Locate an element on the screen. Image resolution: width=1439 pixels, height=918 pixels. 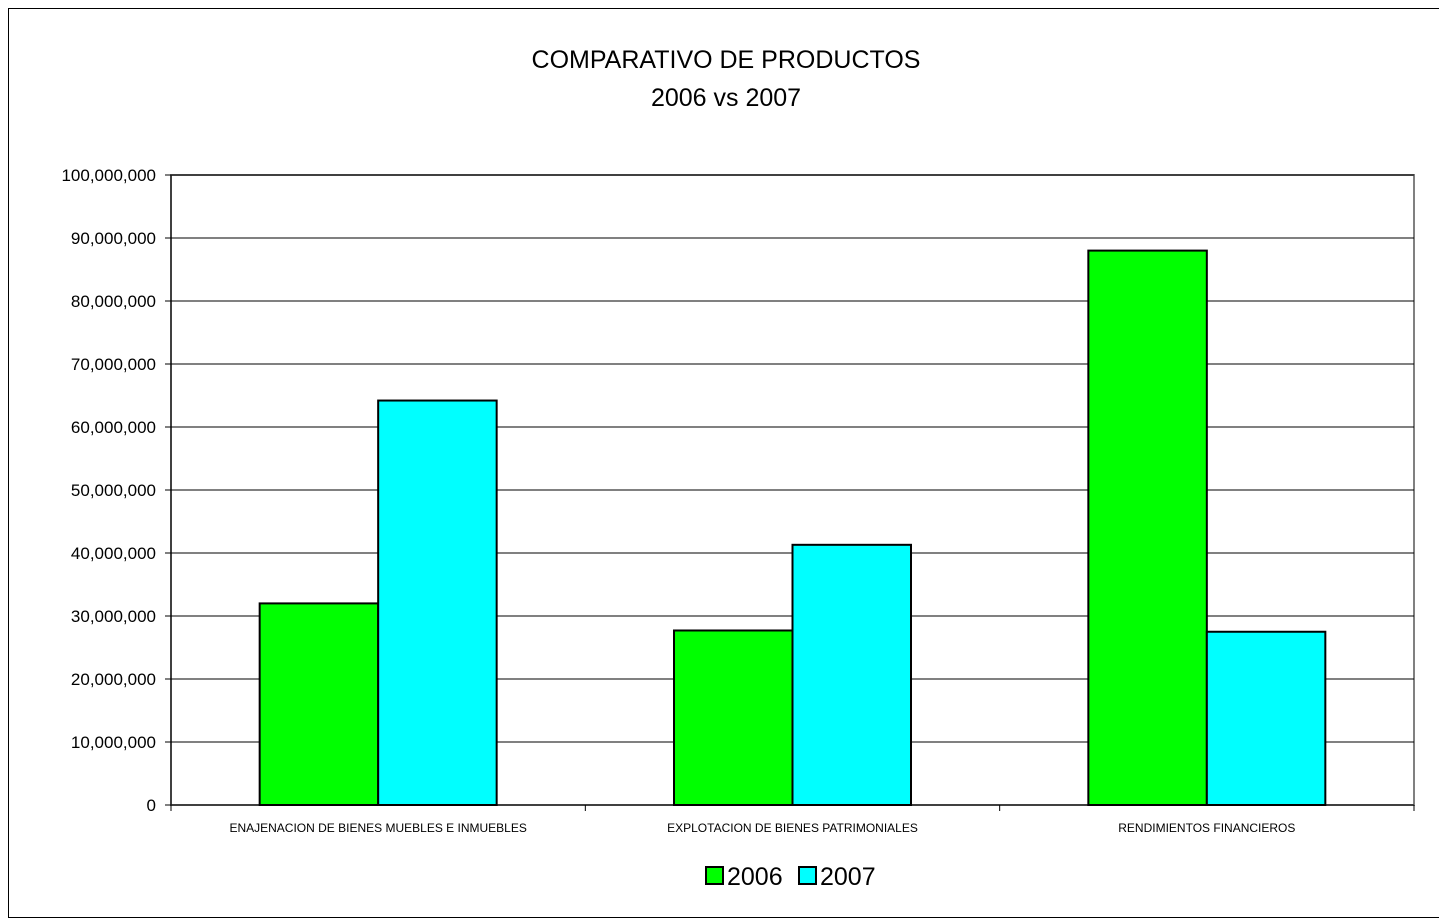
chart-title: COMPARATIVO DE PRODUCTOS is located at coordinates (726, 60).